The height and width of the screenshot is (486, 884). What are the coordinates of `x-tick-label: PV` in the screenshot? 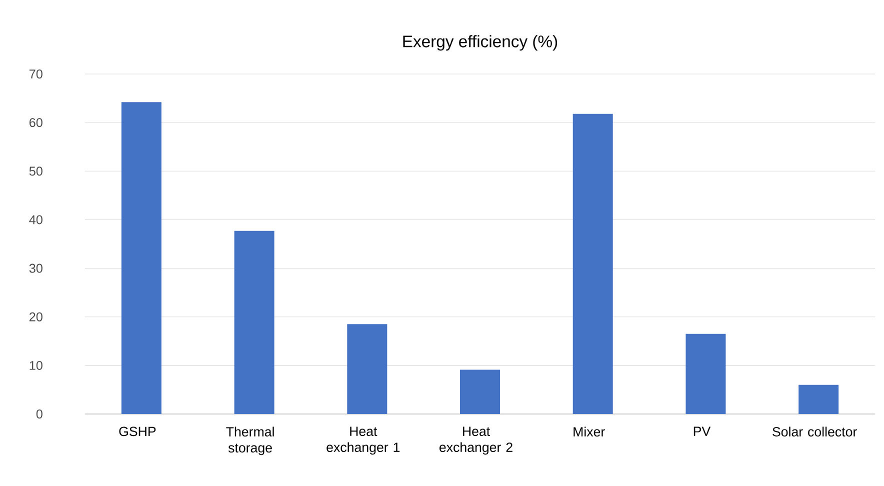 It's located at (702, 431).